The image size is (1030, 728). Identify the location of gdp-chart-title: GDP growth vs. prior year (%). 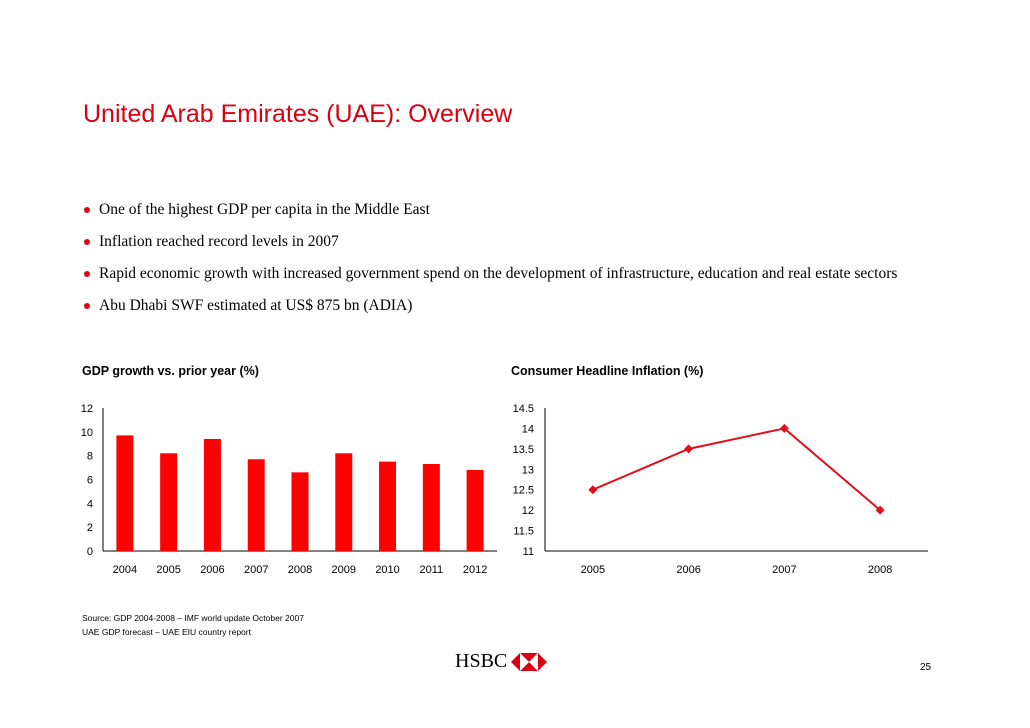
(170, 371).